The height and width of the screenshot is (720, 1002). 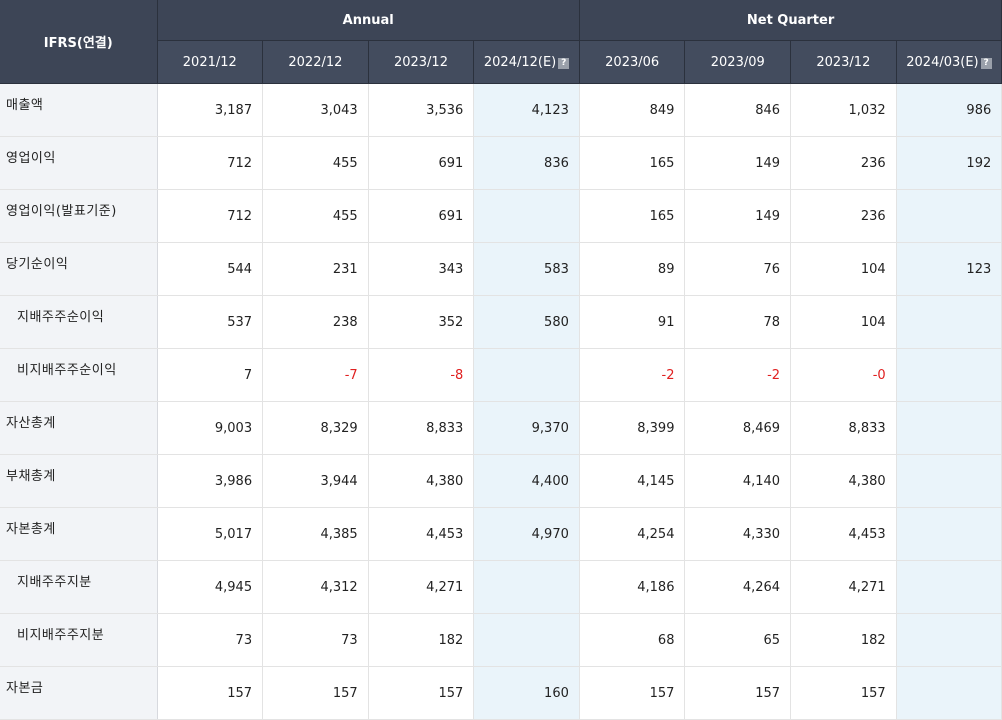 What do you see at coordinates (210, 640) in the screenshot?
I see `table-cell: 73` at bounding box center [210, 640].